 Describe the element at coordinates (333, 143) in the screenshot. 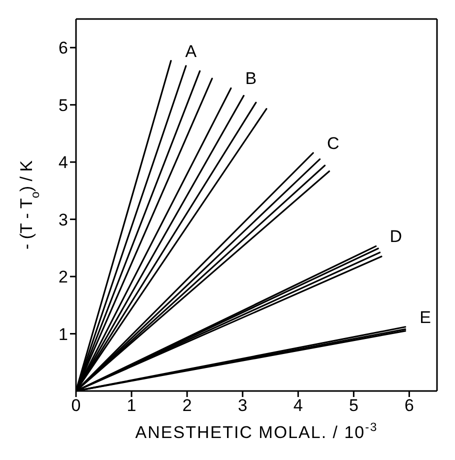

I see `series-label: C` at that location.